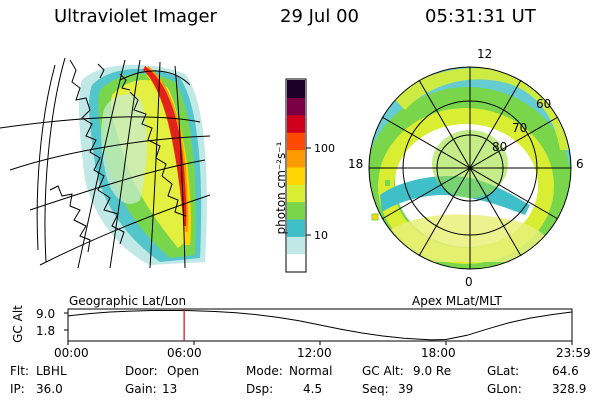 This screenshot has height=400, width=600. What do you see at coordinates (155, 78) in the screenshot?
I see `polar-cap-line` at bounding box center [155, 78].